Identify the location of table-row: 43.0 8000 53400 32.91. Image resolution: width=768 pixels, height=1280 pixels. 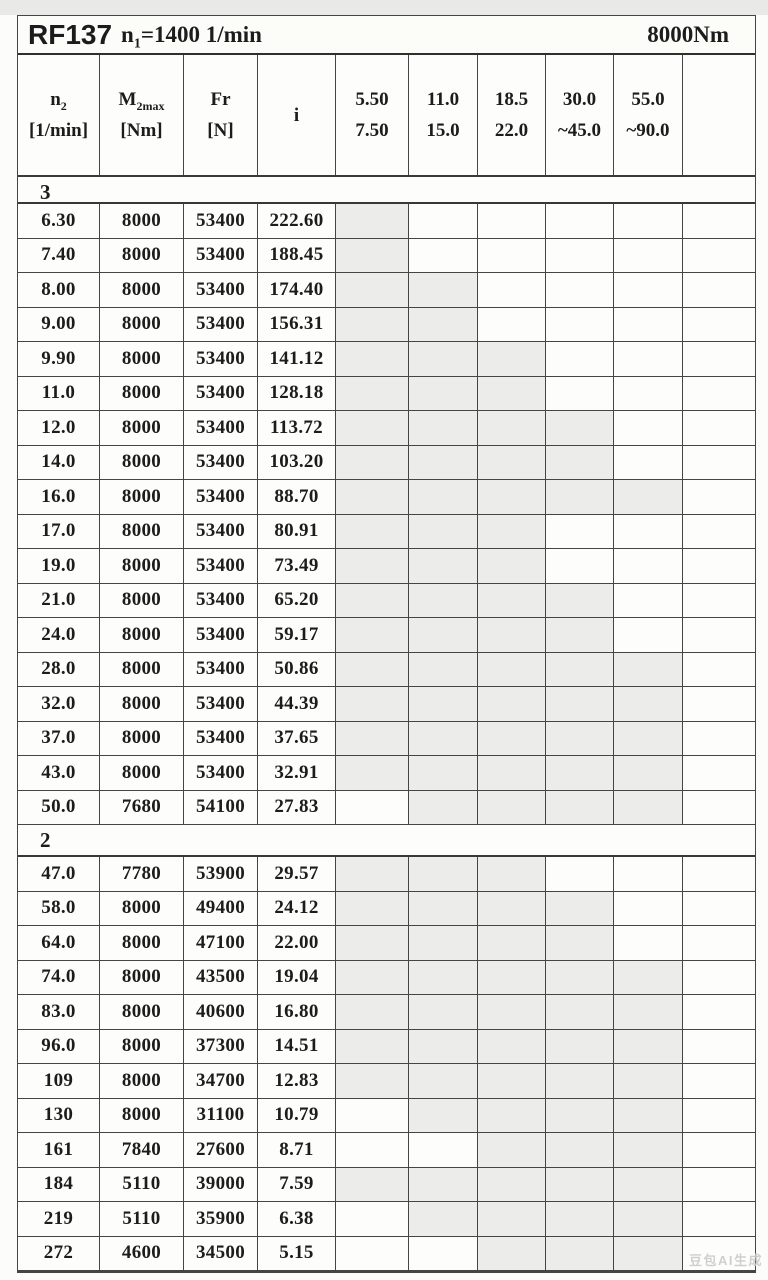
(386, 773).